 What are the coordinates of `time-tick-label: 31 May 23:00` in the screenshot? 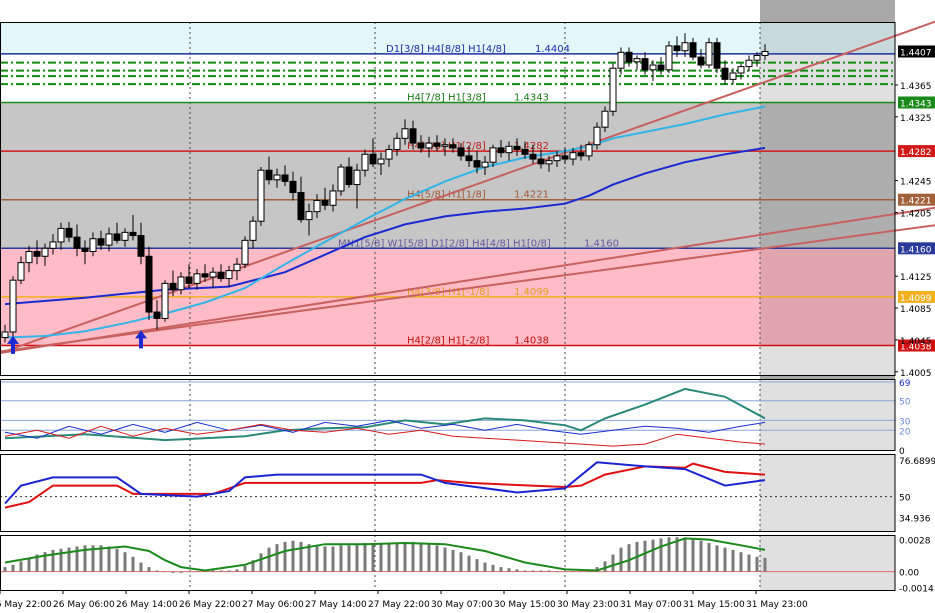 It's located at (777, 605).